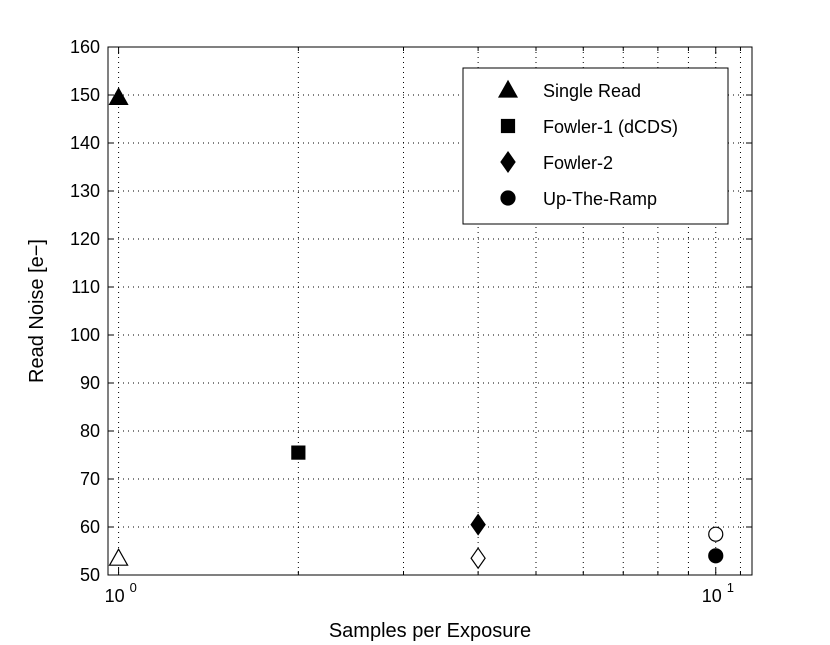 The width and height of the screenshot is (830, 645). Describe the element at coordinates (85, 287) in the screenshot. I see `y-tick-label: 110` at that location.